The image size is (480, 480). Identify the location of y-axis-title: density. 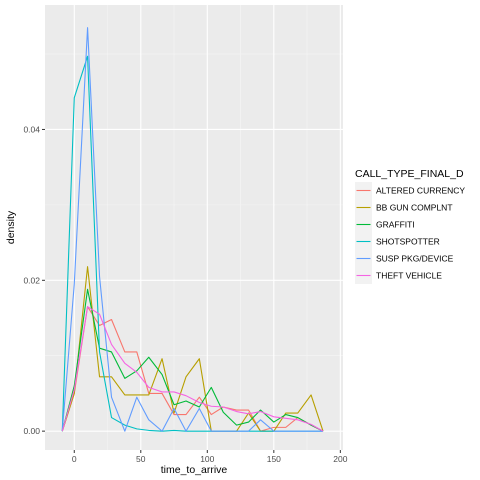
(11, 227).